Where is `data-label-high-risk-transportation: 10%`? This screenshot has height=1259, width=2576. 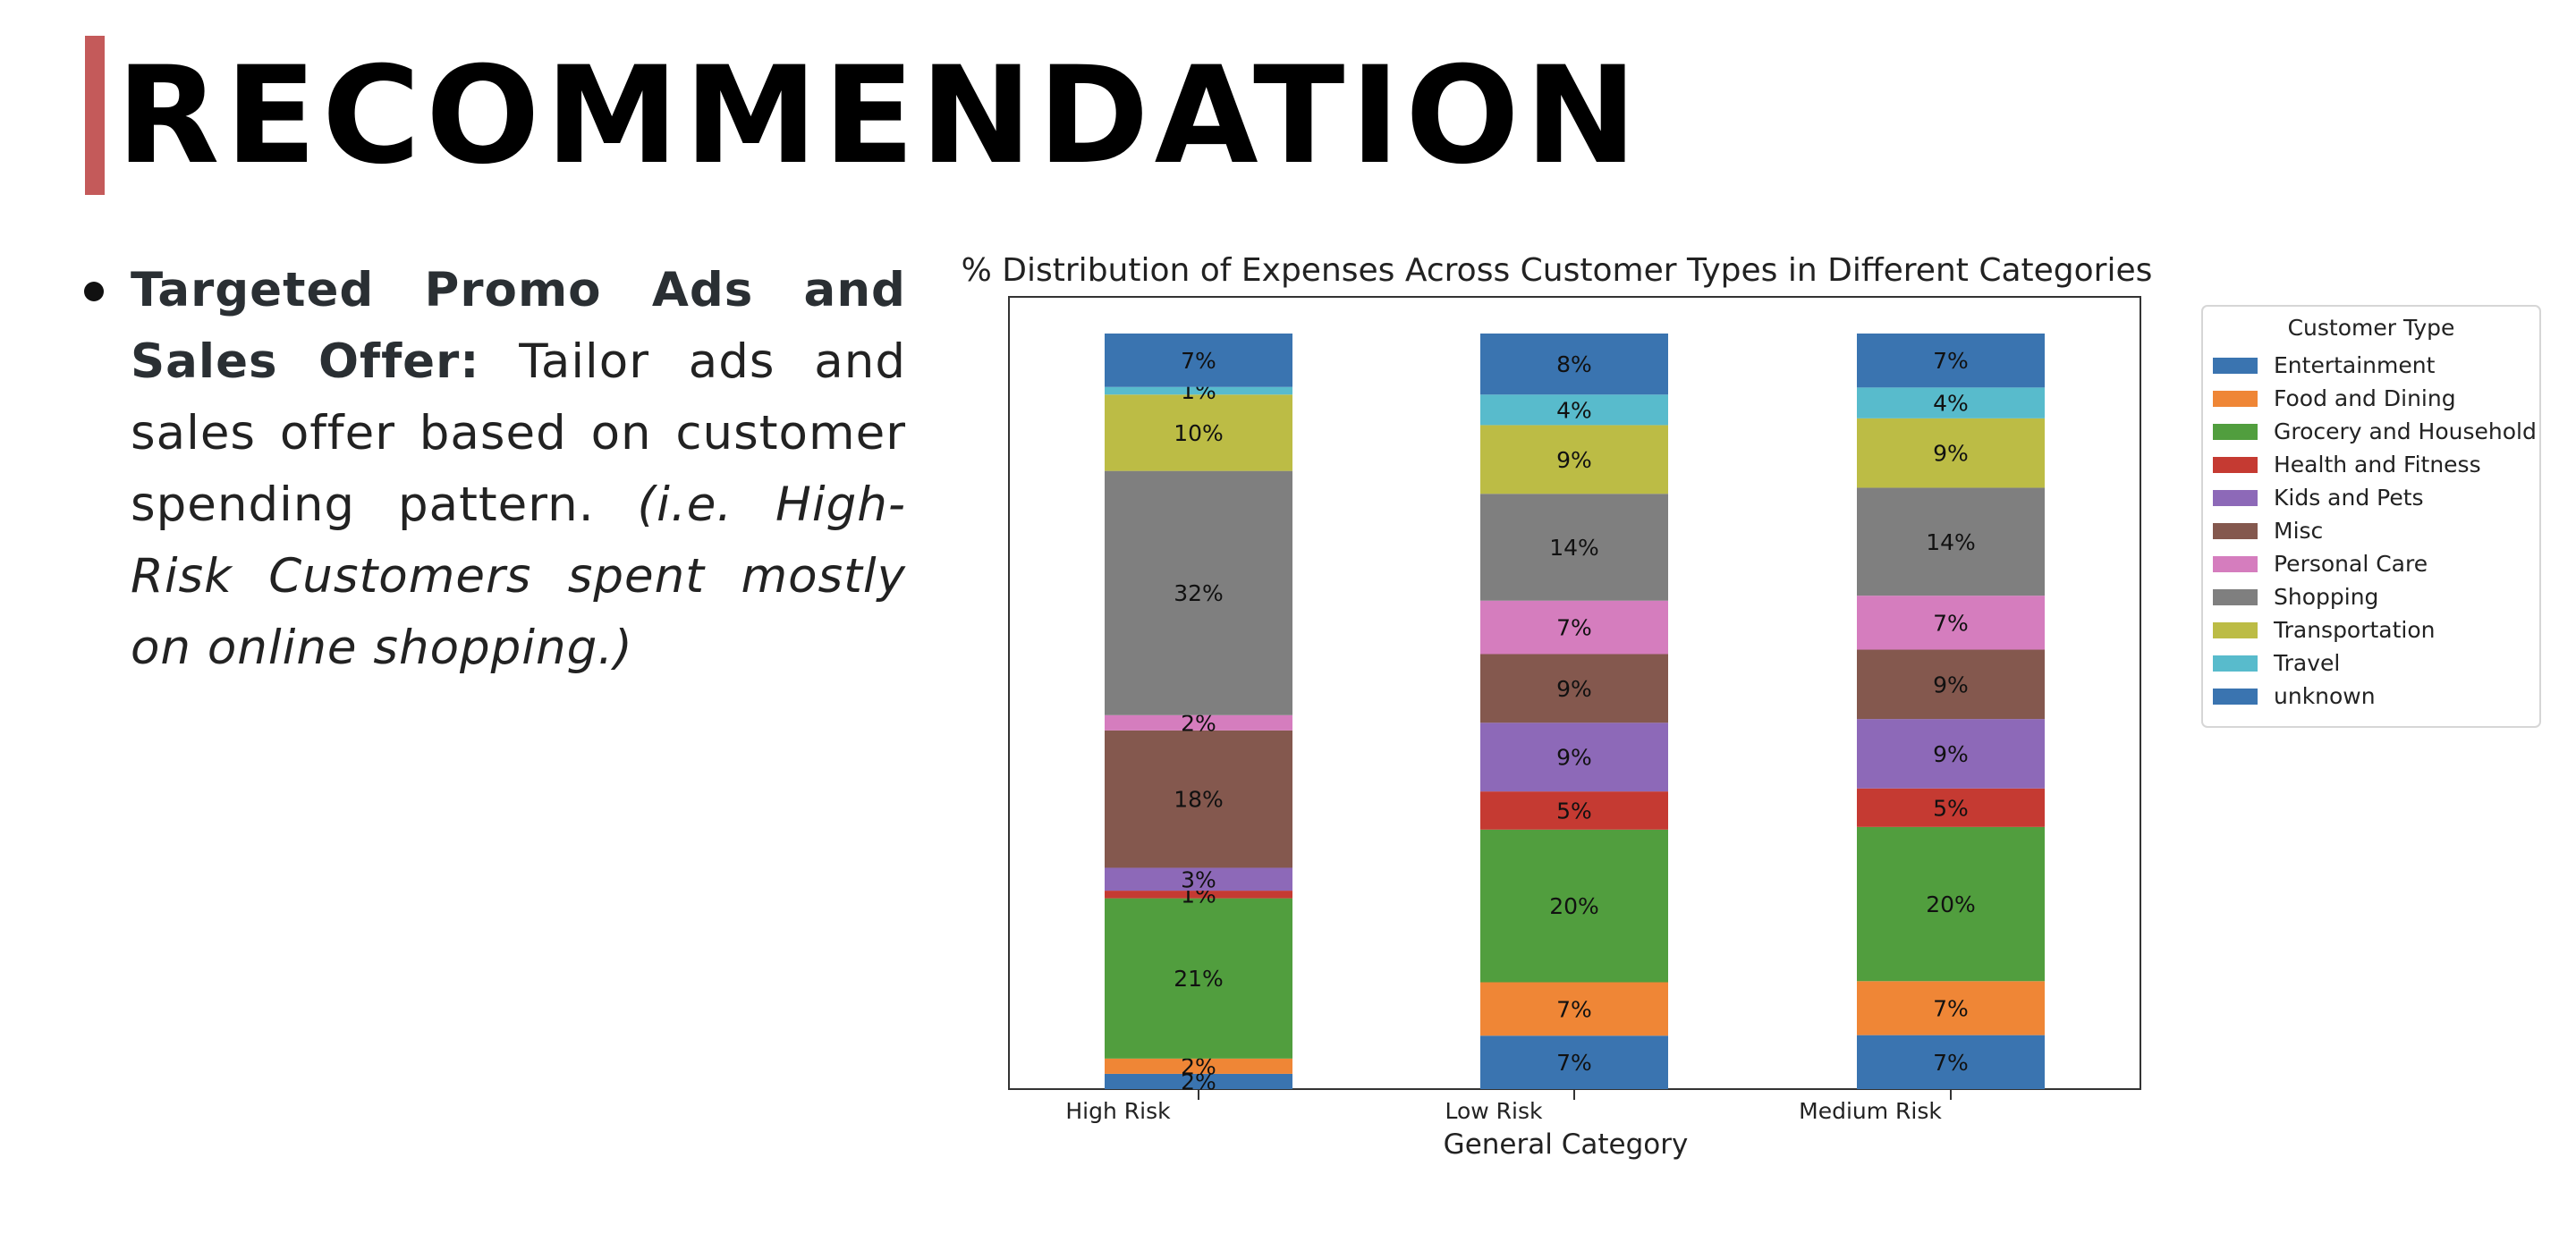 data-label-high-risk-transportation: 10% is located at coordinates (1199, 433).